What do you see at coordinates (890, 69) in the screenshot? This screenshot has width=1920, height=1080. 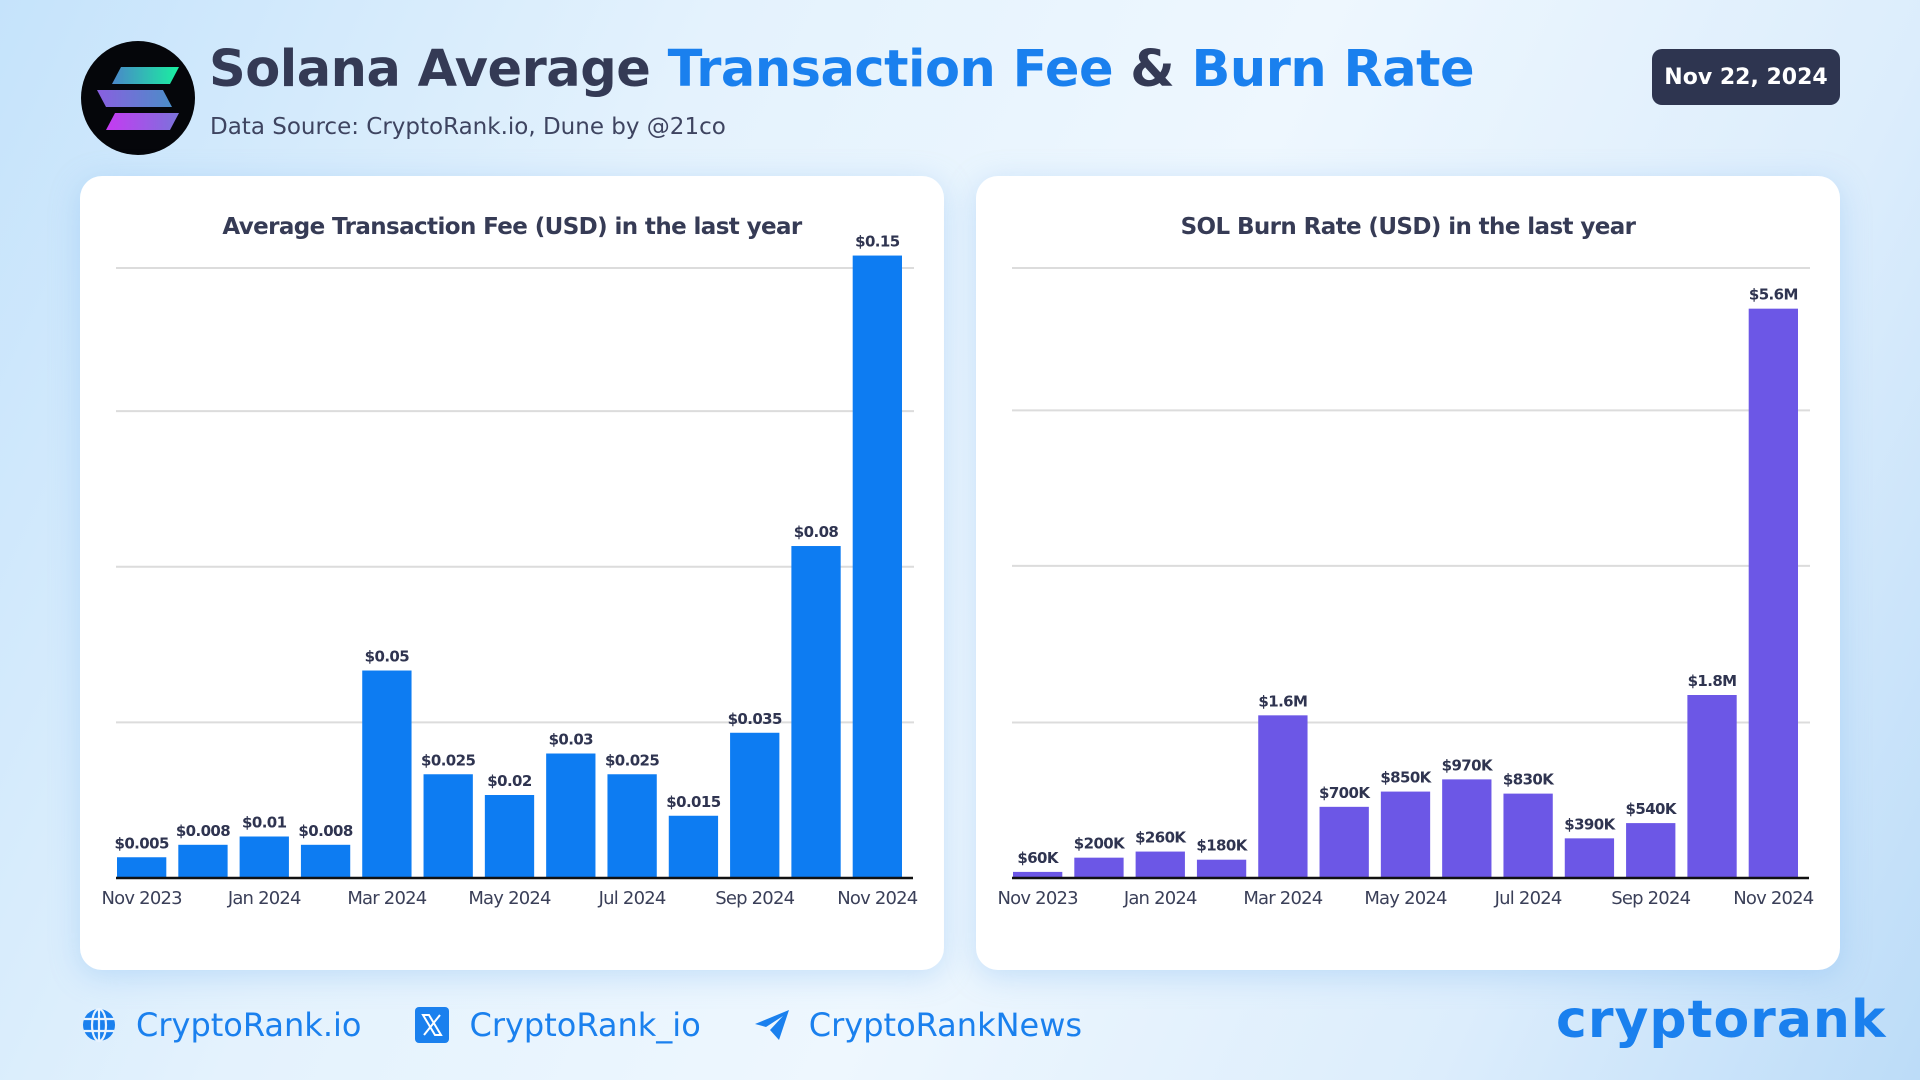 I see `title-part-2: Transaction Fee` at bounding box center [890, 69].